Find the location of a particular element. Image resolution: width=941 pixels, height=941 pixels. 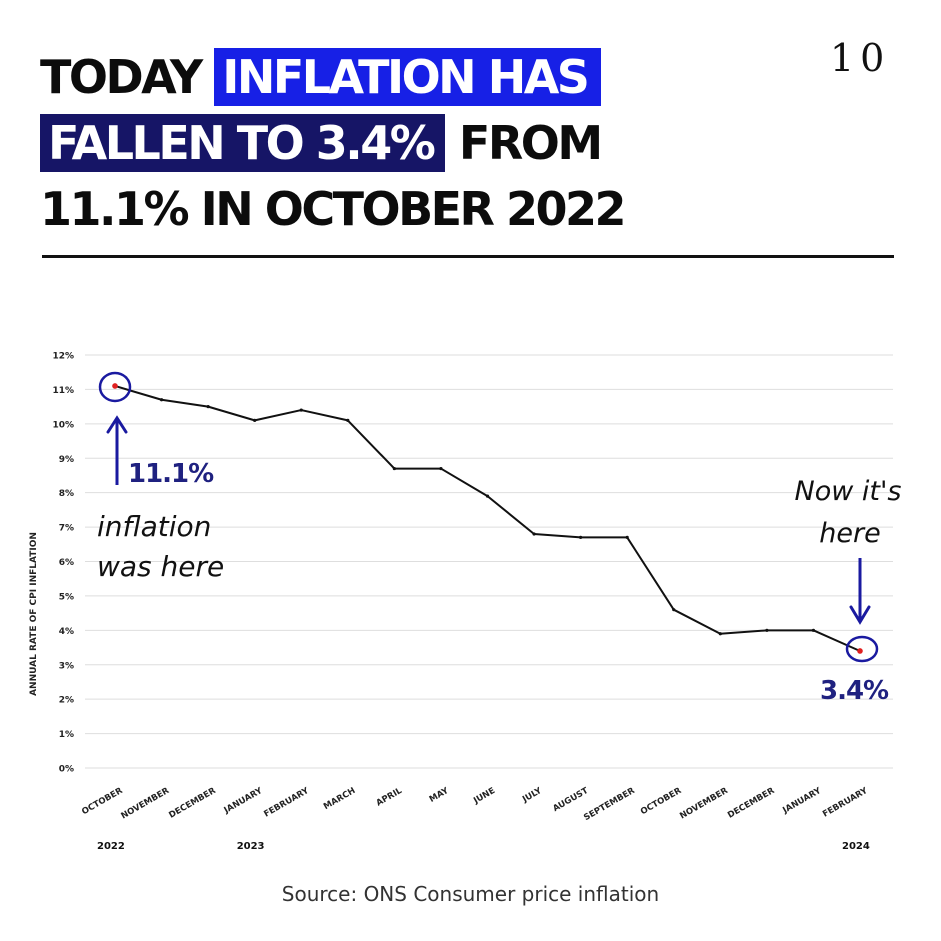

year-label: 2024 is located at coordinates (856, 846).